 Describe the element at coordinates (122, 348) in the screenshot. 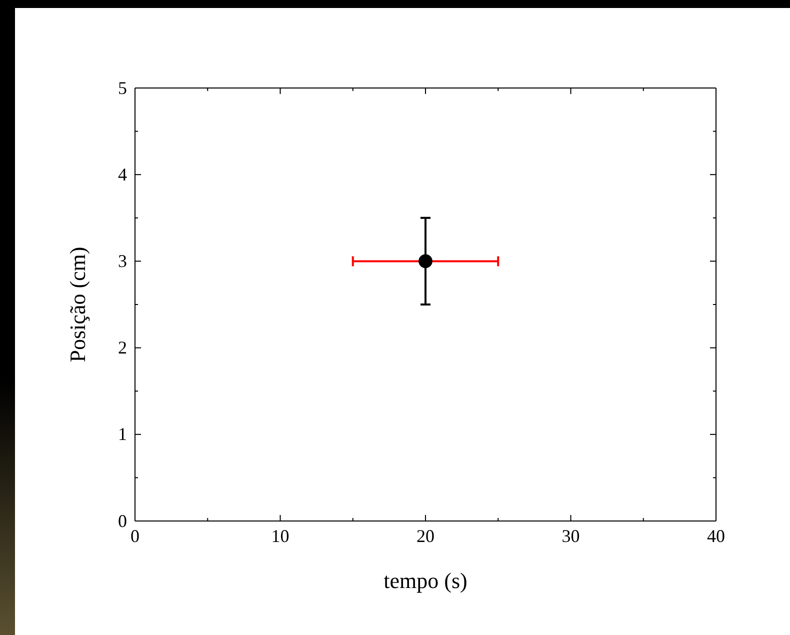

I see `y-tick-label: 2` at that location.